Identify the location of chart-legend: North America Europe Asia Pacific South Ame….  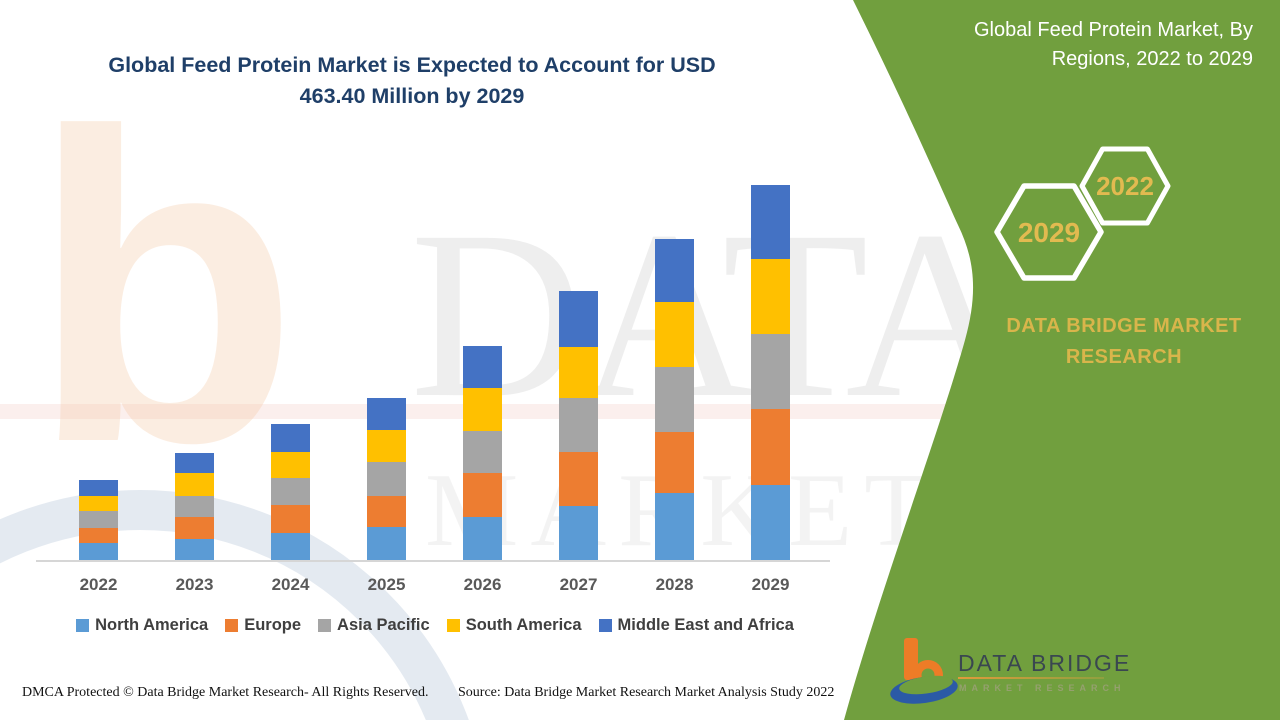
(435, 625).